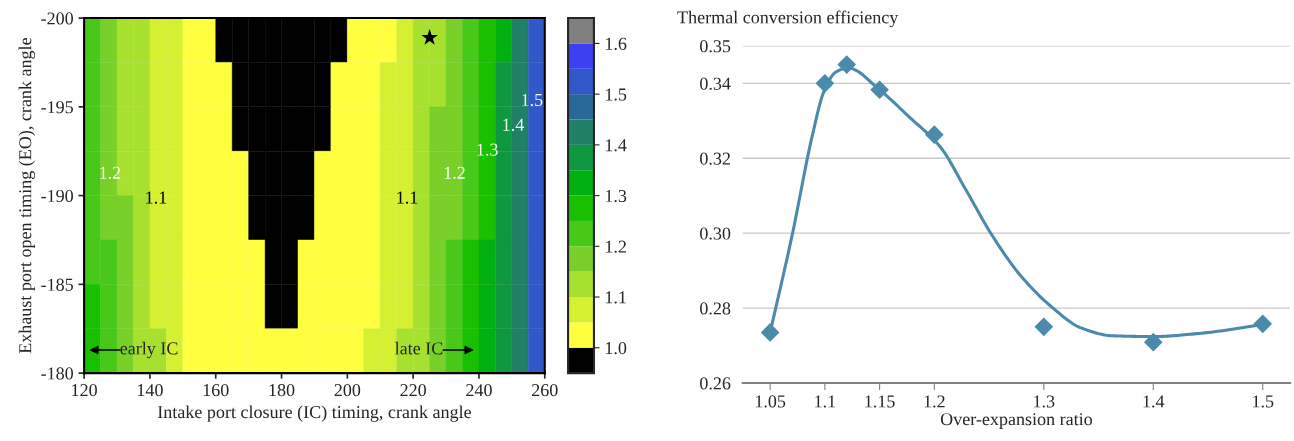 The image size is (1294, 441). I want to click on y-tick-label: 0.34, so click(715, 83).